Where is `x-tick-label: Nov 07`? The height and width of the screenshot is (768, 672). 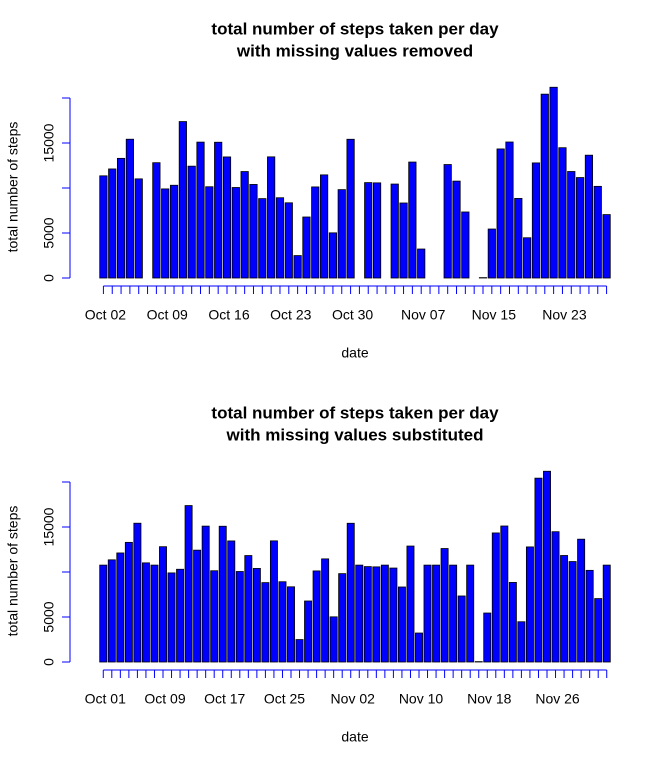
x-tick-label: Nov 07 is located at coordinates (423, 315).